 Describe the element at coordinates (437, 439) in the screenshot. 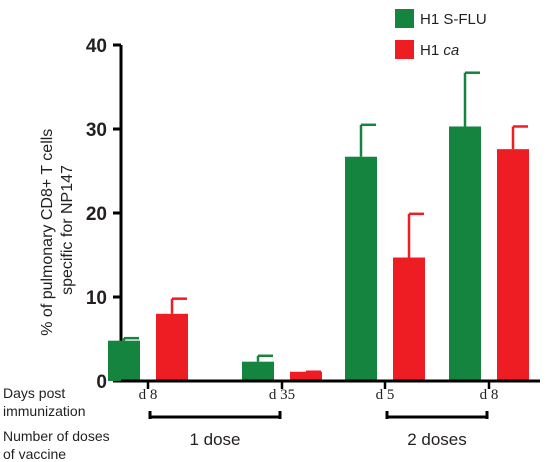

I see `group-label: 2 doses` at that location.